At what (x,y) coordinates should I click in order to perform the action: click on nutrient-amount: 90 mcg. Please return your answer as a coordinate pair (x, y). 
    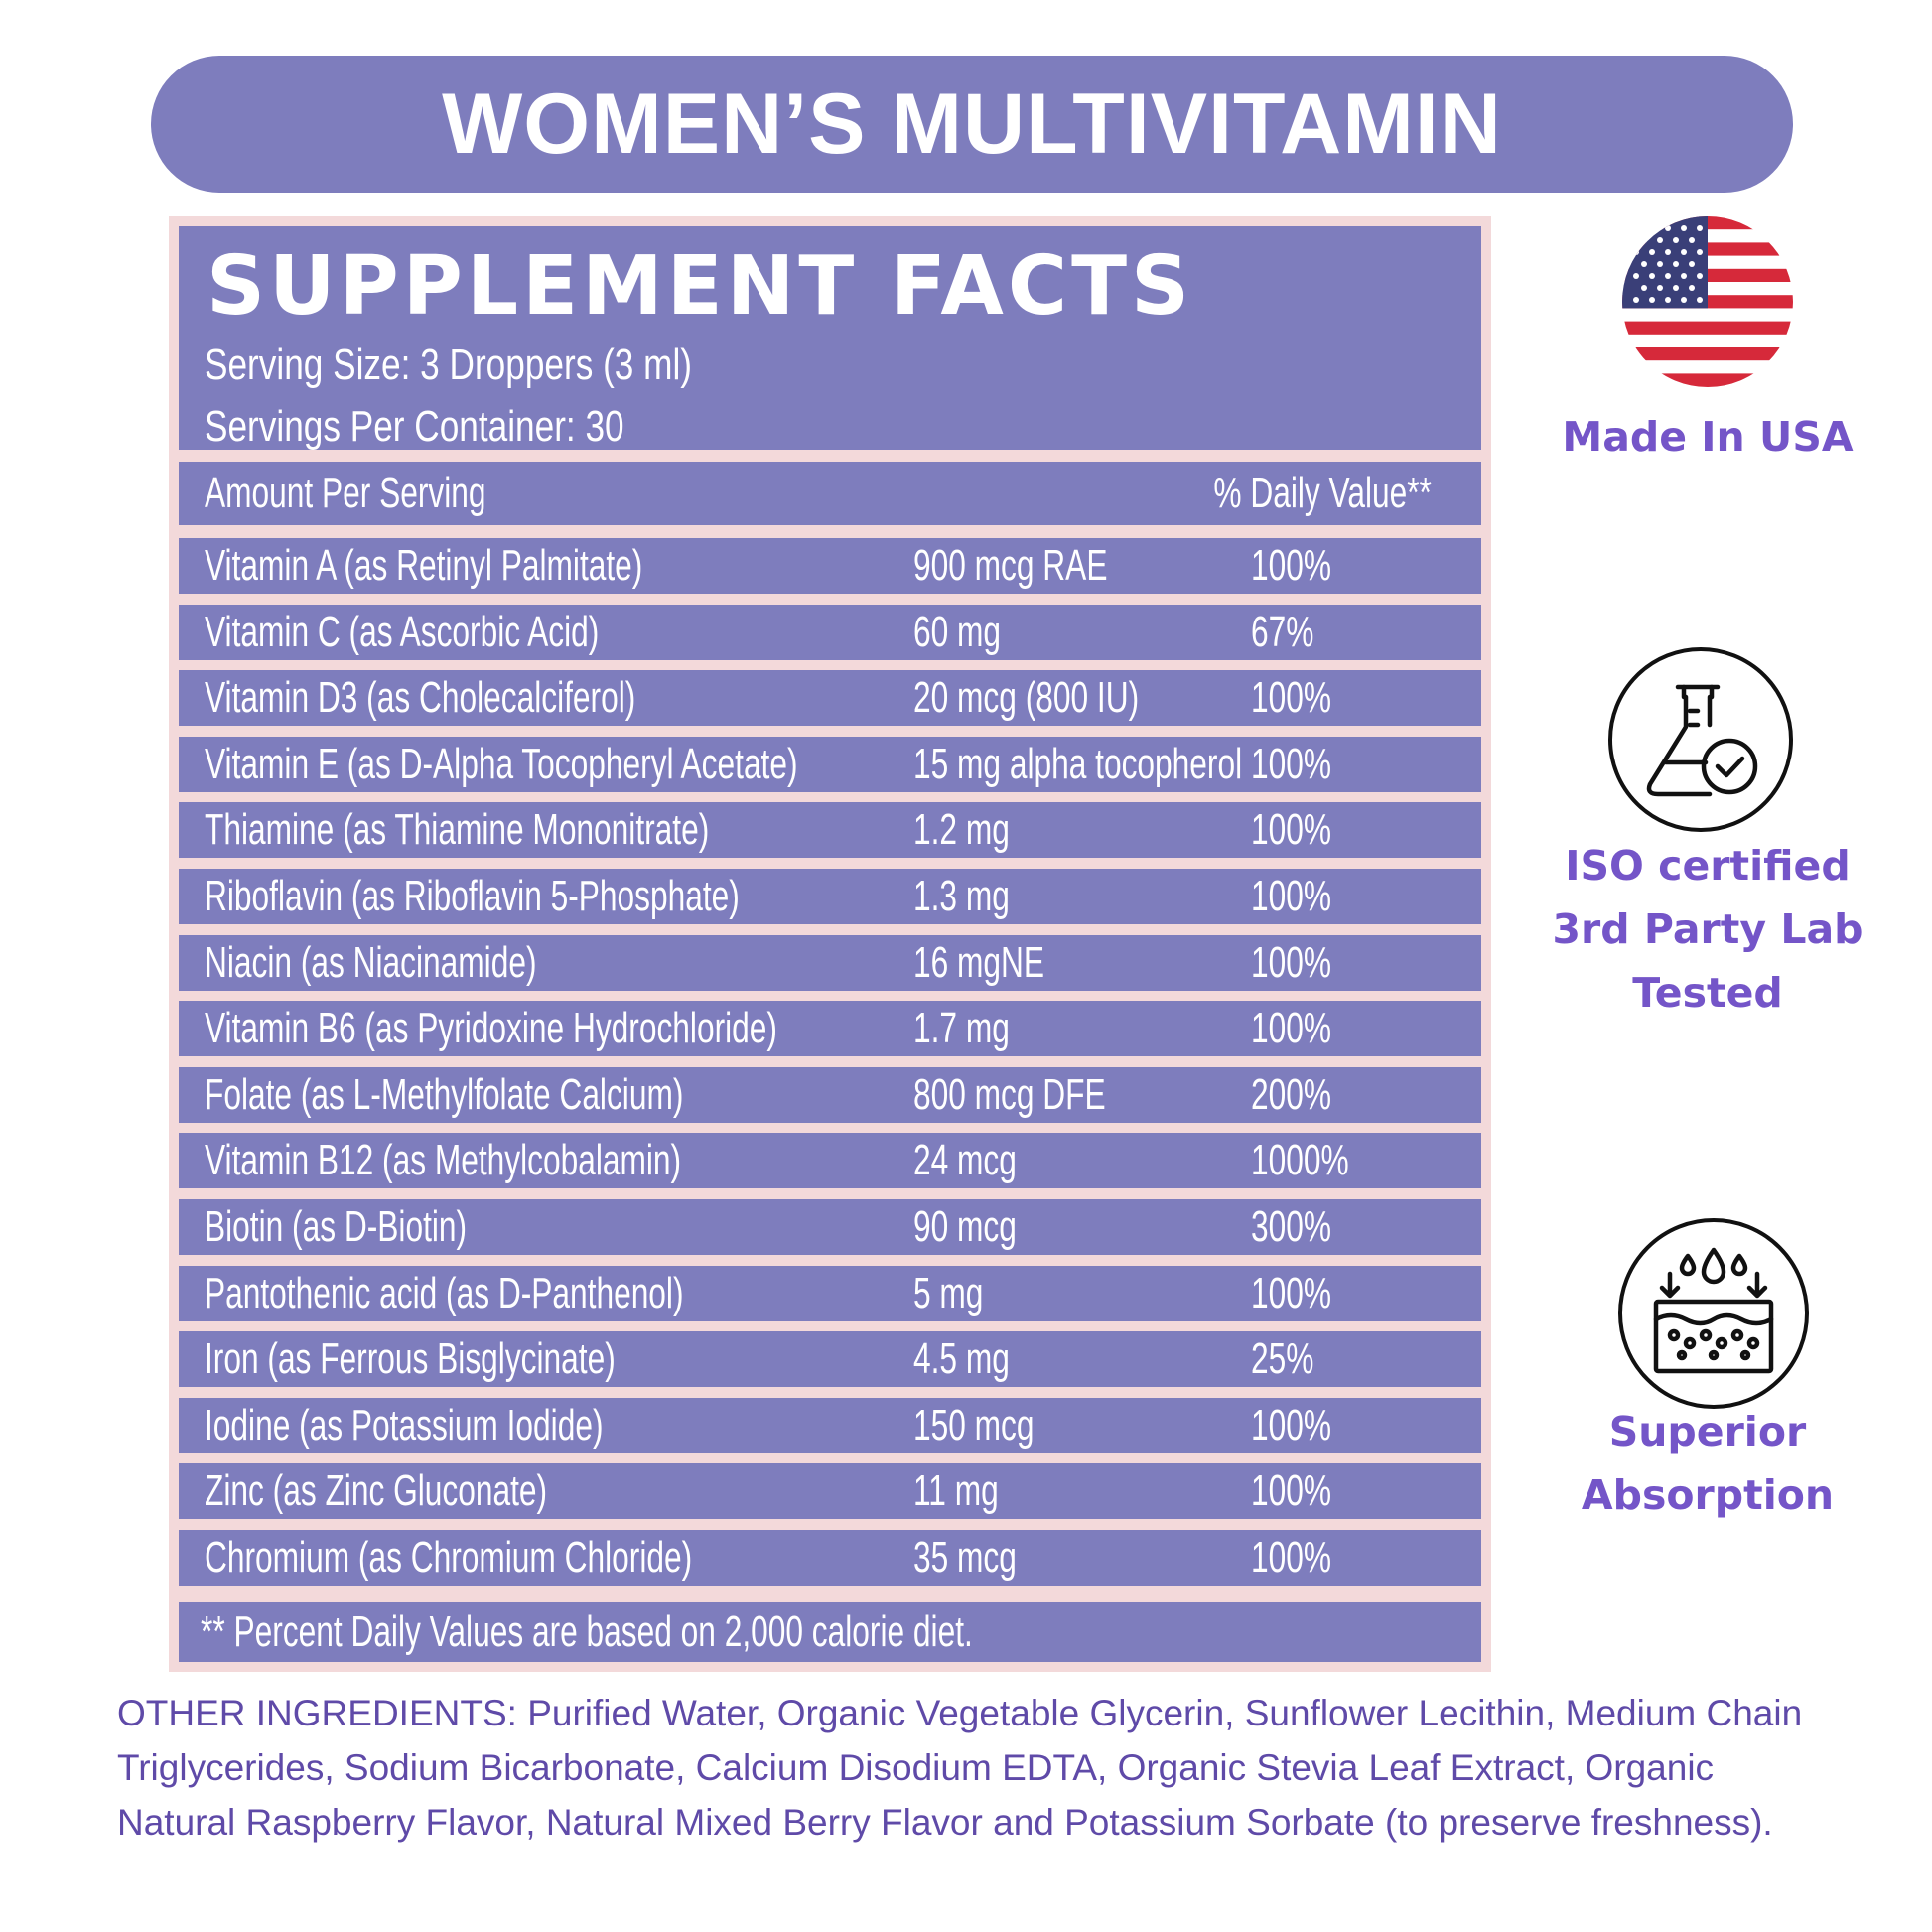
    Looking at the image, I should click on (965, 1226).